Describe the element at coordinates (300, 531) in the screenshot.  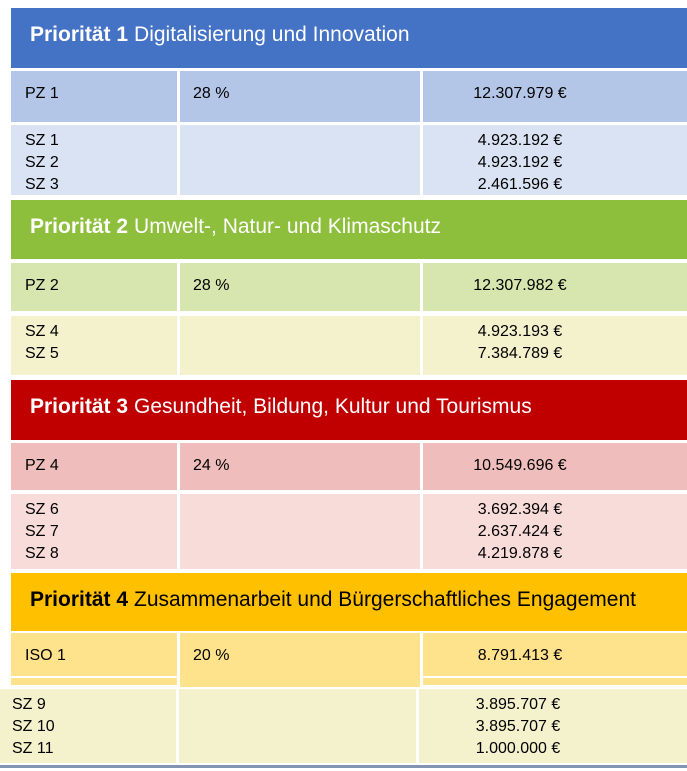
I see `priority-3-sz-empty-cell` at that location.